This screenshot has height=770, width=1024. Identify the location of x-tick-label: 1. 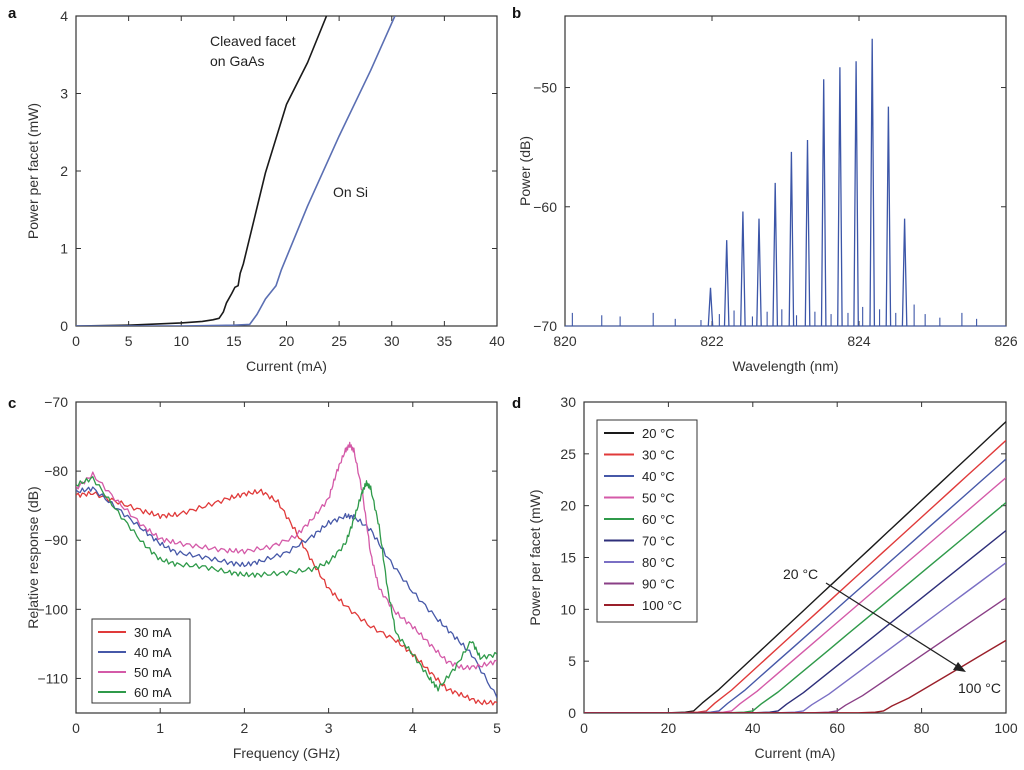
(160, 728).